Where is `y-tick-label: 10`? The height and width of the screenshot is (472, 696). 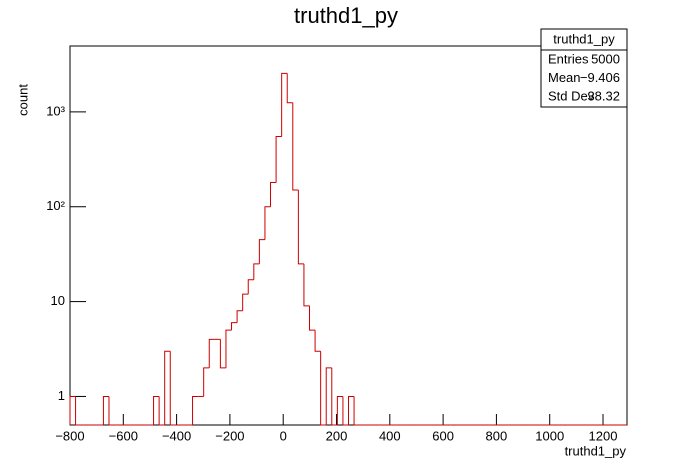 y-tick-label: 10 is located at coordinates (58, 300).